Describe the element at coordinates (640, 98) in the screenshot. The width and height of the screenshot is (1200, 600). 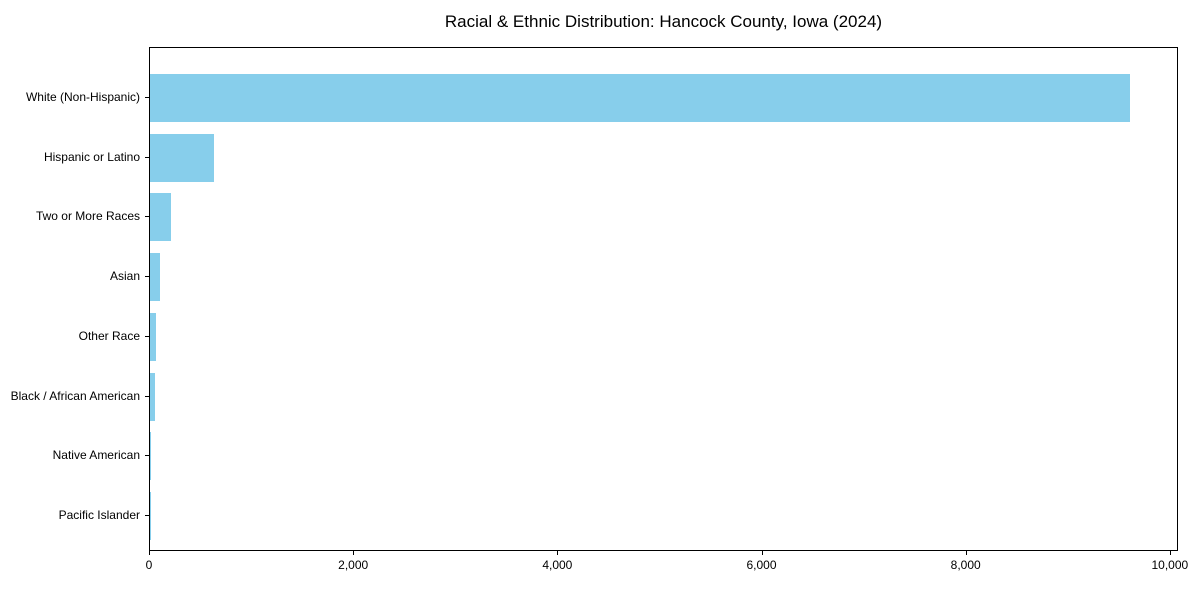
I see `bar-white-non-hispanic` at that location.